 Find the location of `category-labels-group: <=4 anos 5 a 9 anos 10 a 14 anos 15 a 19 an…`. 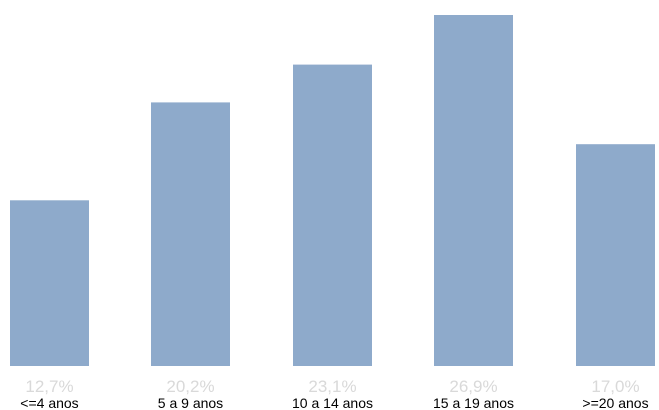

category-labels-group: <=4 anos 5 a 9 anos 10 a 14 anos 15 a 19 an… is located at coordinates (334, 402).